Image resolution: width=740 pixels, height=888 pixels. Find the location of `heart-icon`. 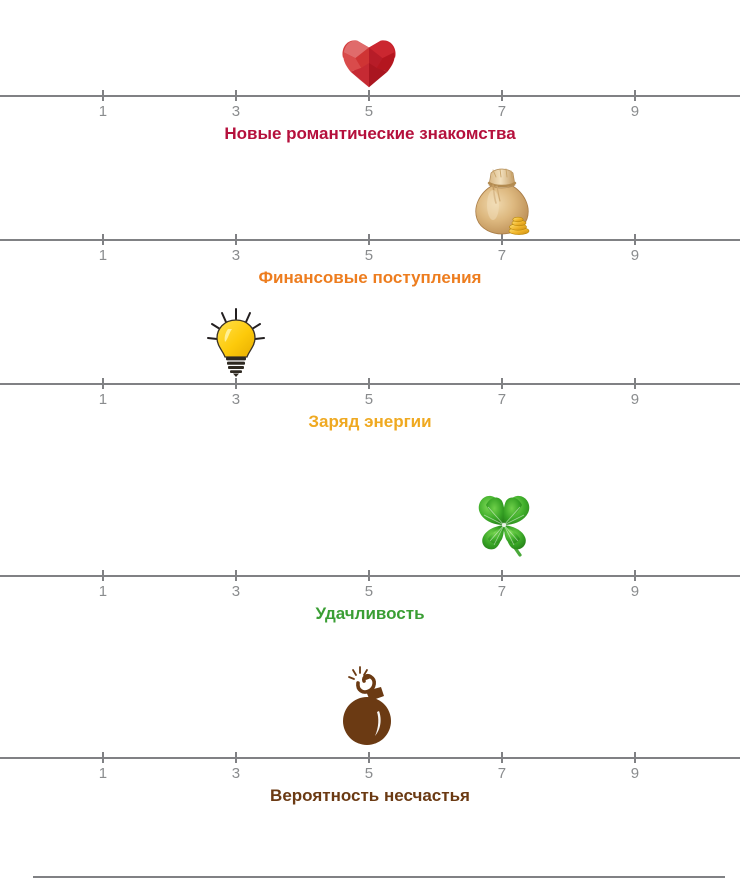

heart-icon is located at coordinates (369, 62).